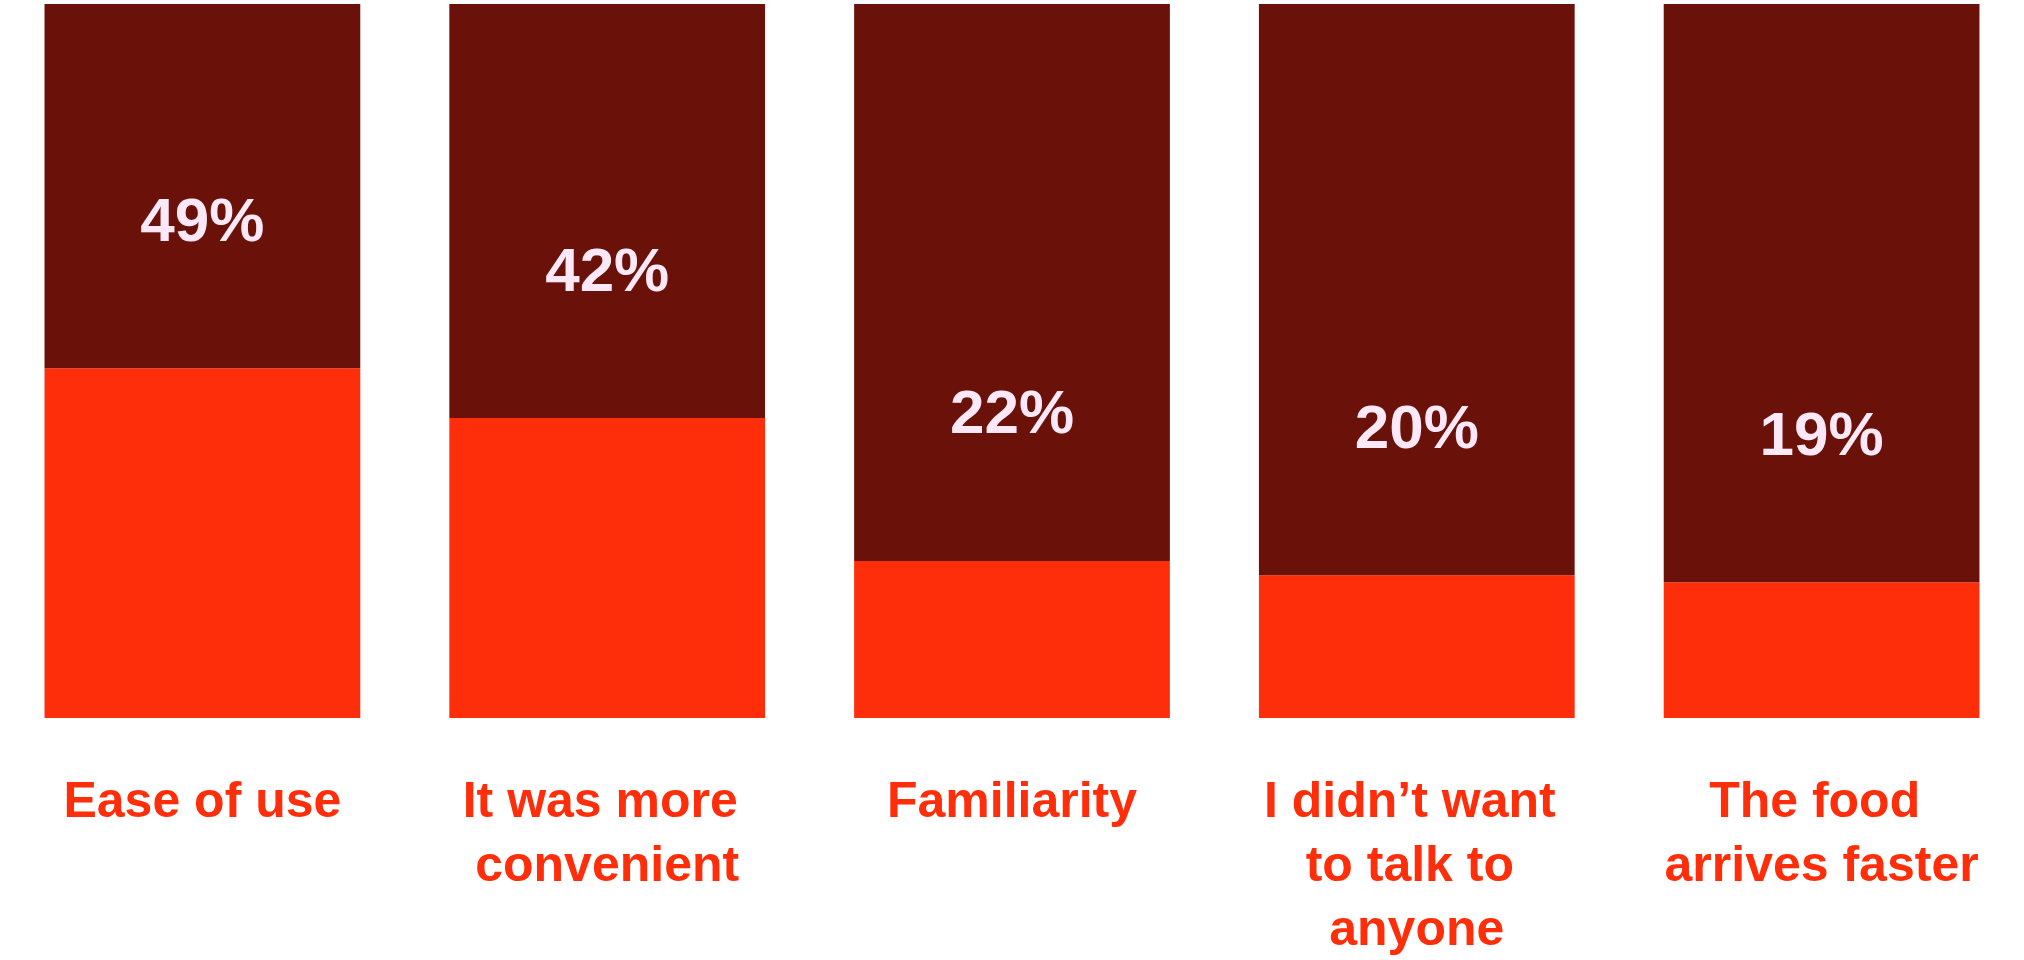  What do you see at coordinates (202, 219) in the screenshot?
I see `data-label: 49%` at bounding box center [202, 219].